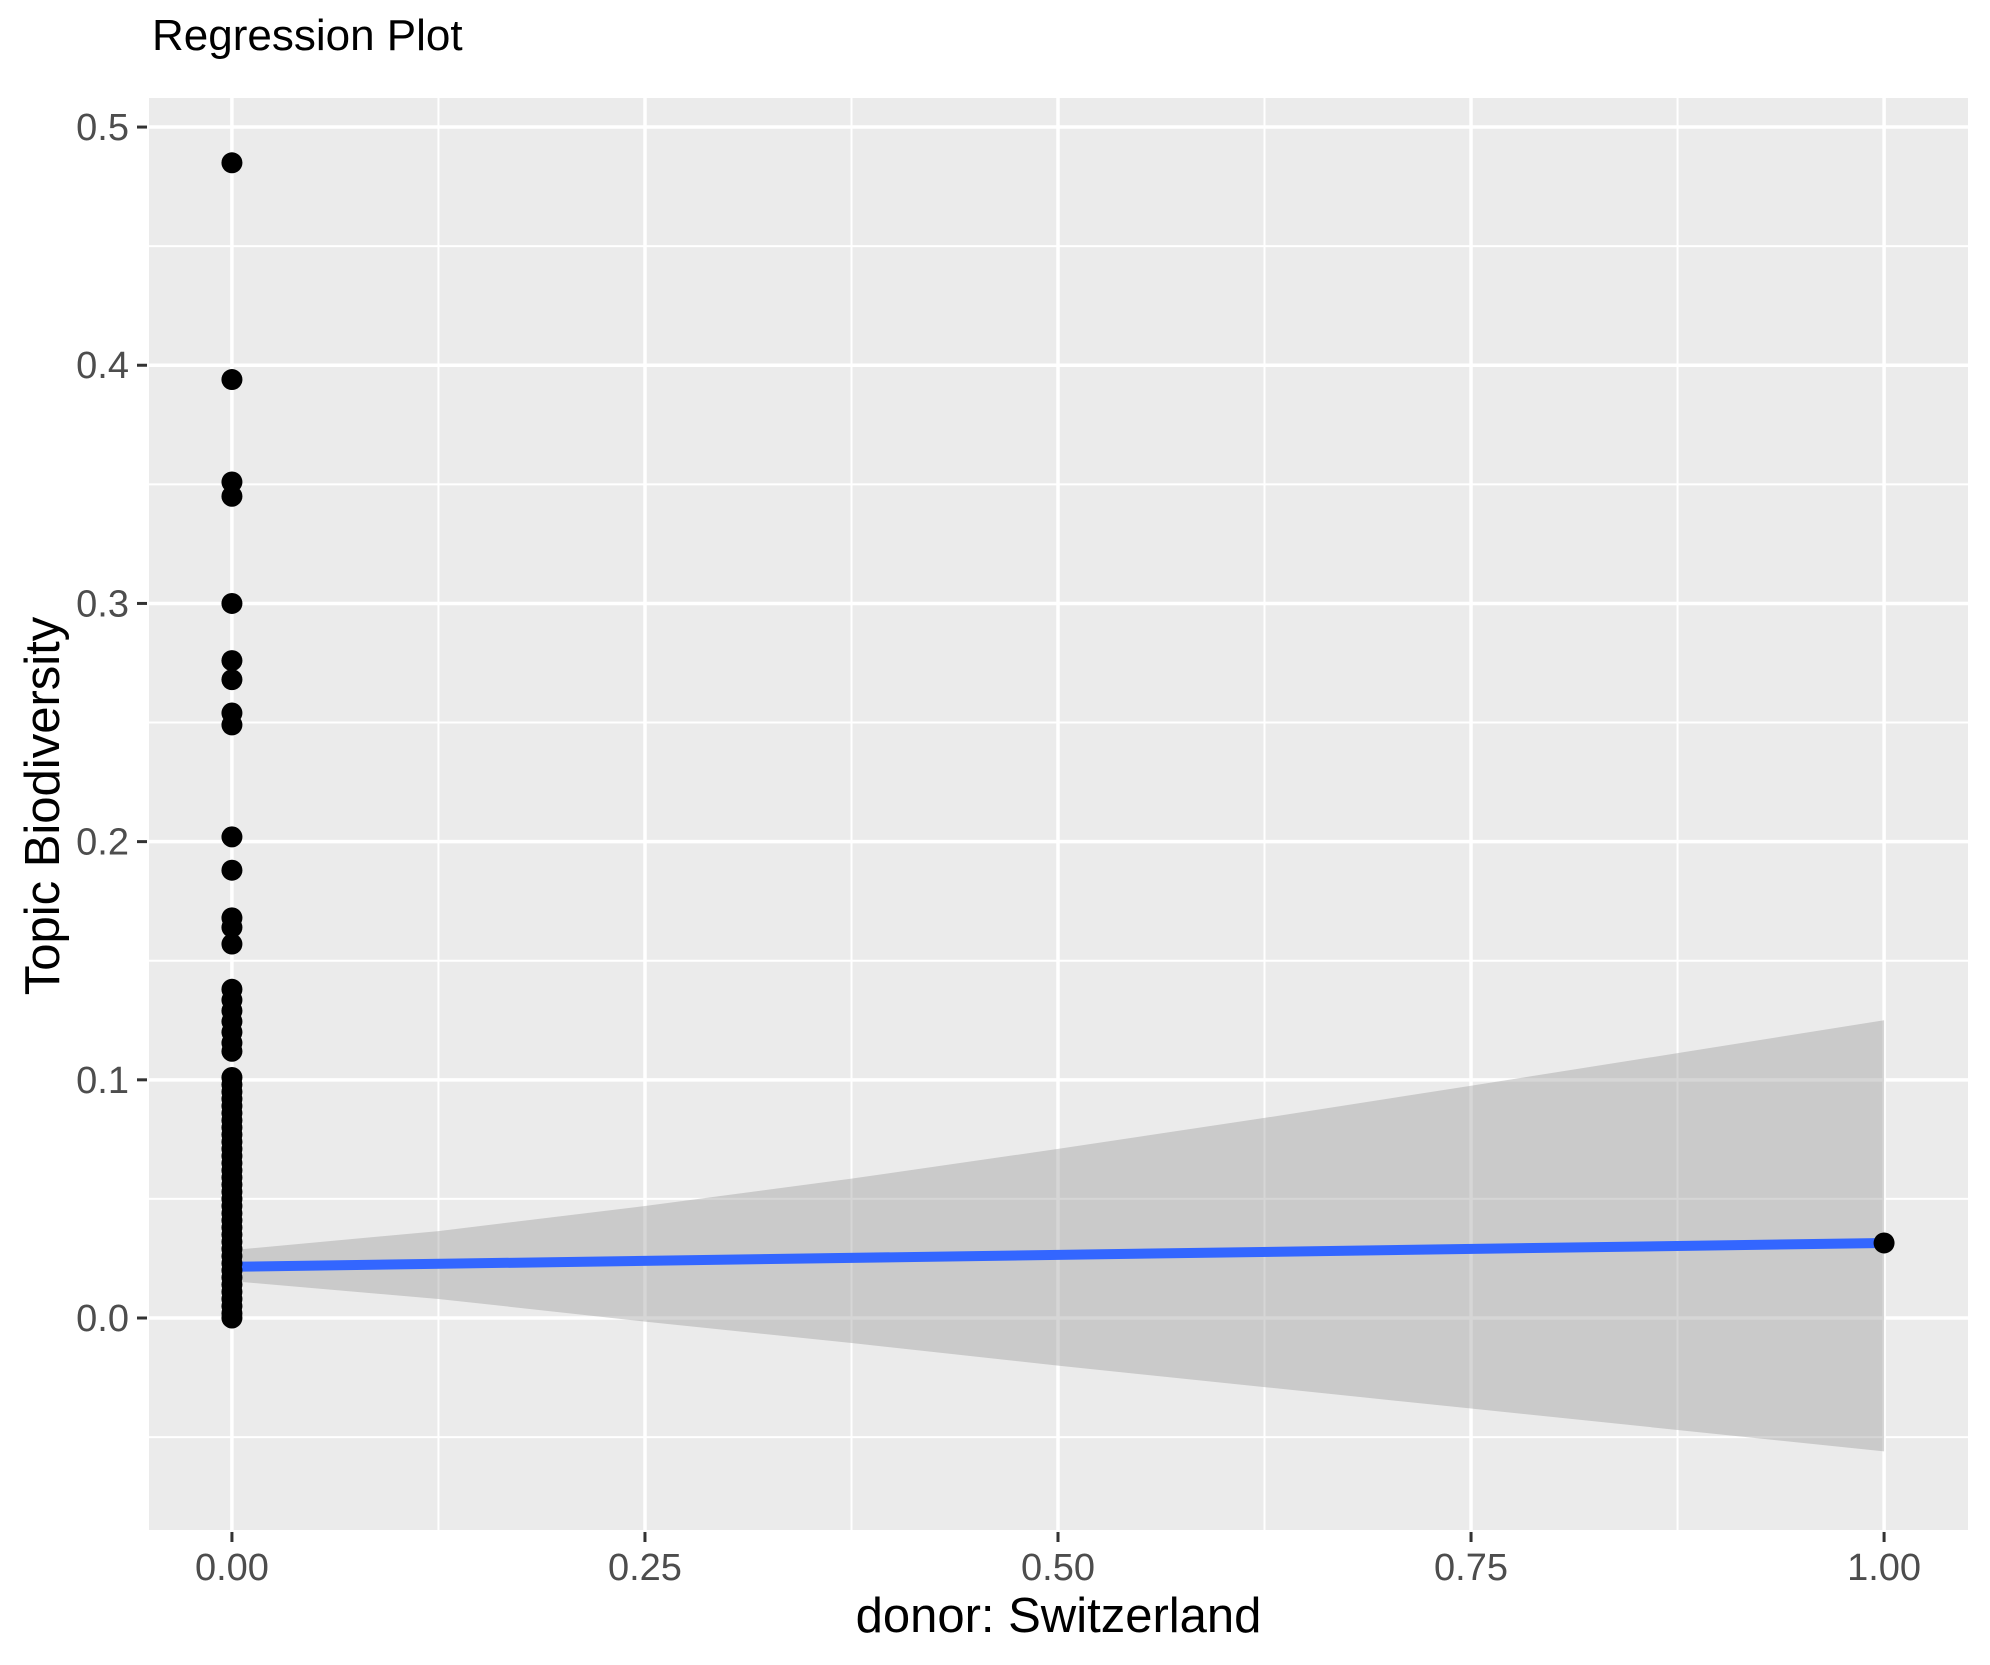 This screenshot has height=1665, width=1990. Describe the element at coordinates (102, 1081) in the screenshot. I see `y-tick-label: 0.1` at that location.